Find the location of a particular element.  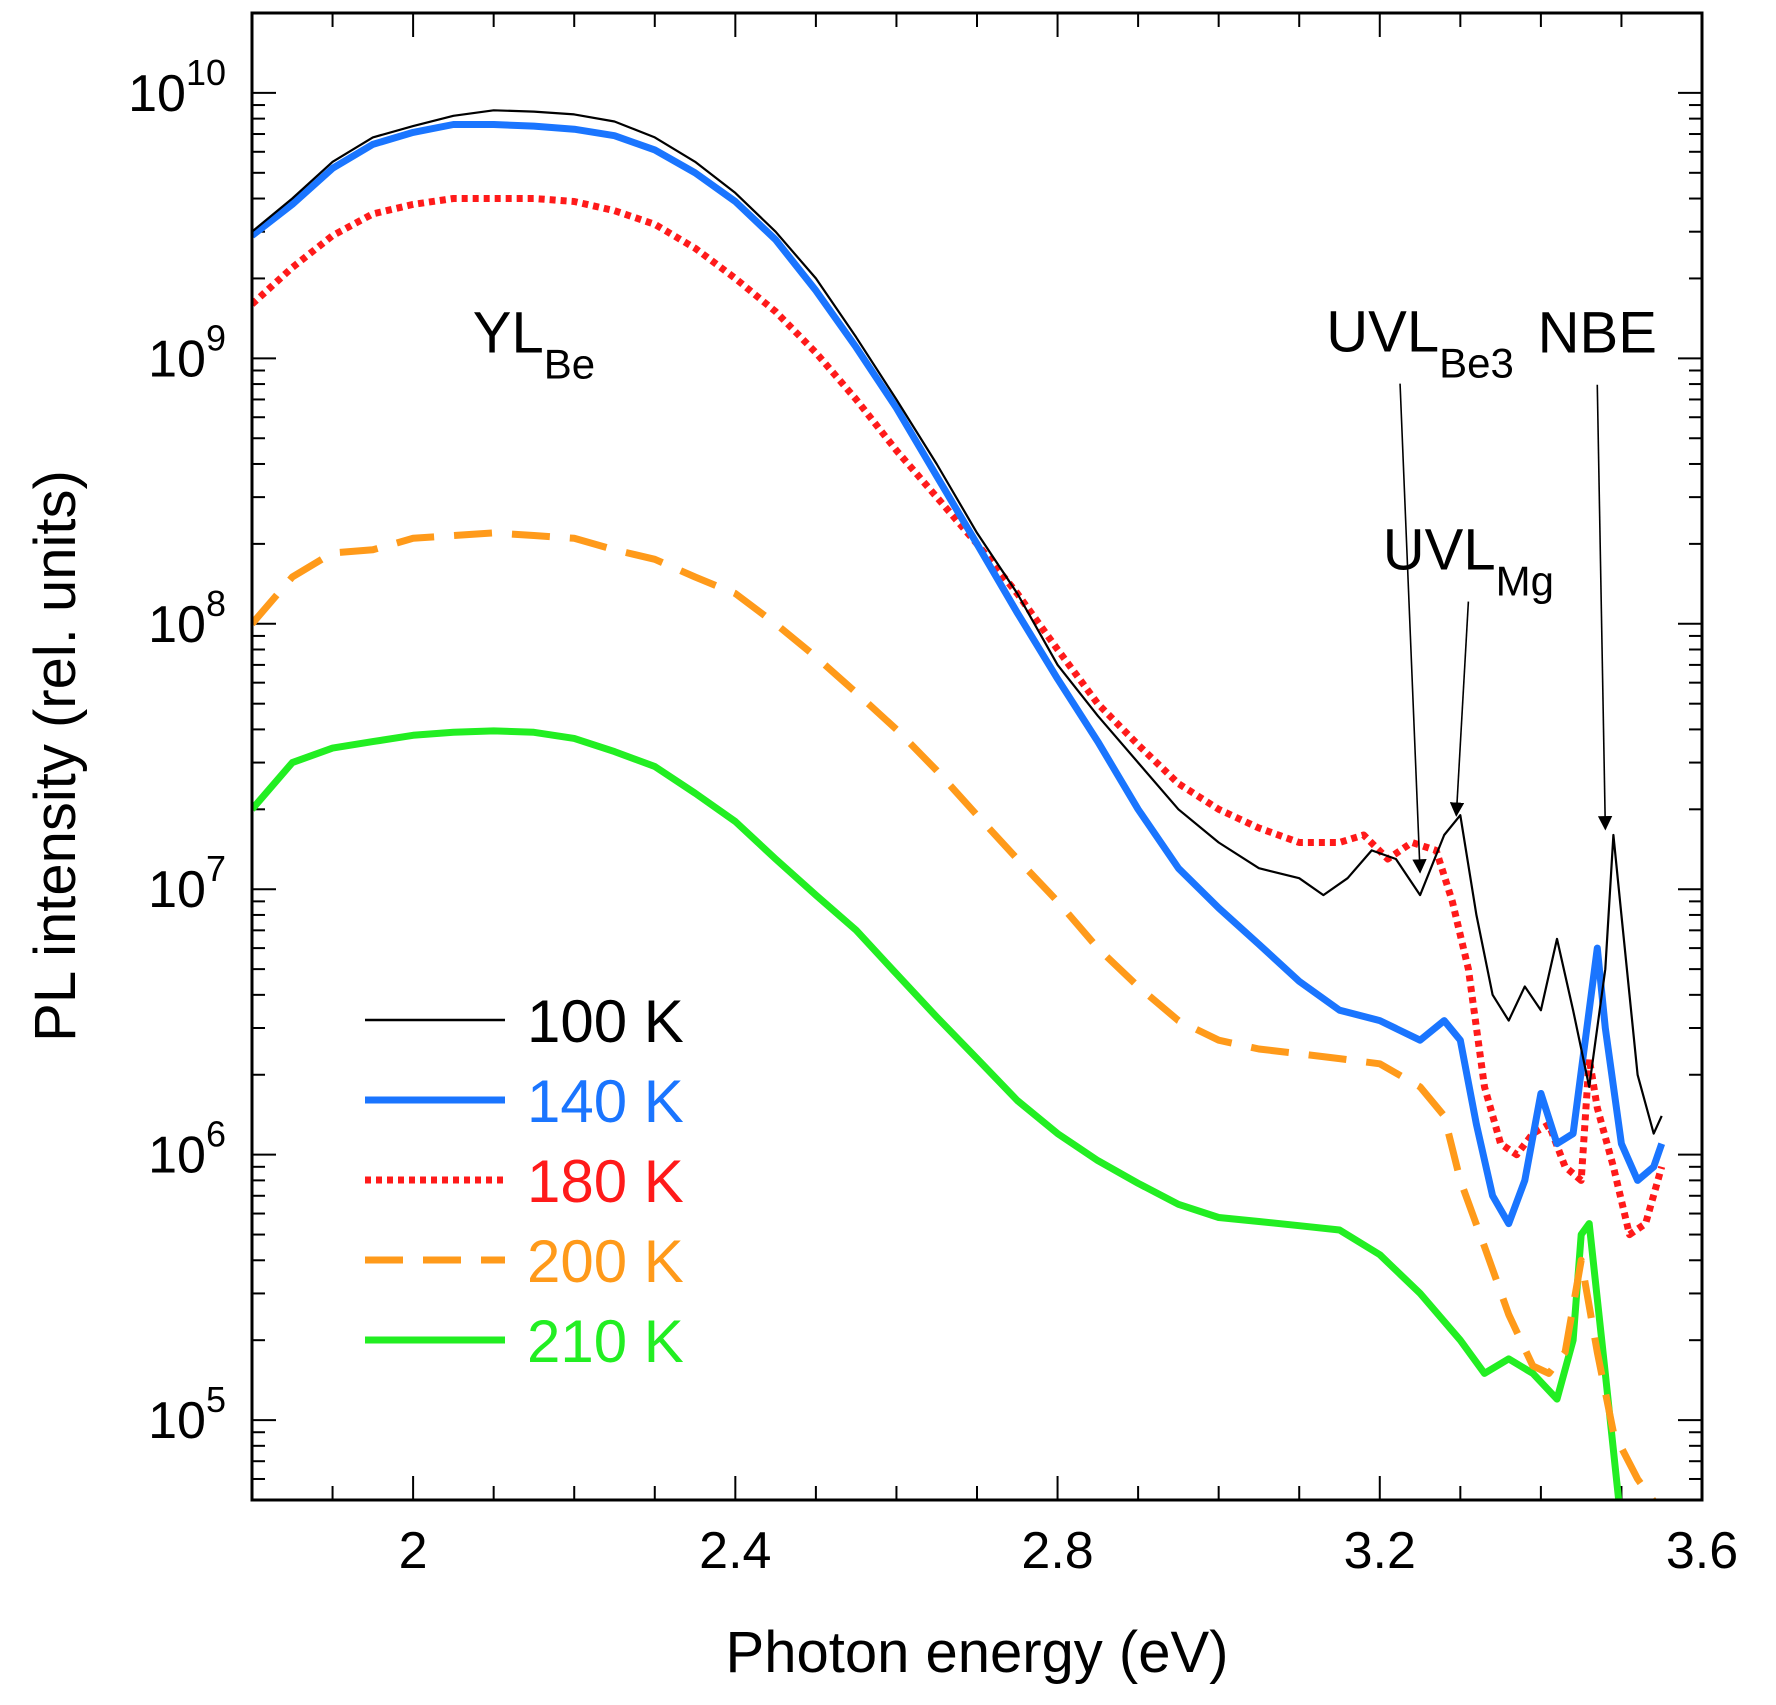

x-tick-label: 2.4 is located at coordinates (735, 1551).